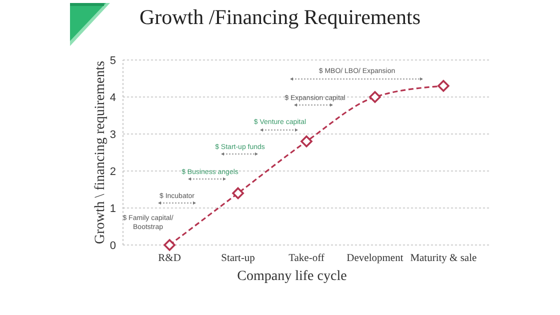 This screenshot has width=560, height=315. I want to click on x-tick-label: Maturity & sale, so click(444, 258).